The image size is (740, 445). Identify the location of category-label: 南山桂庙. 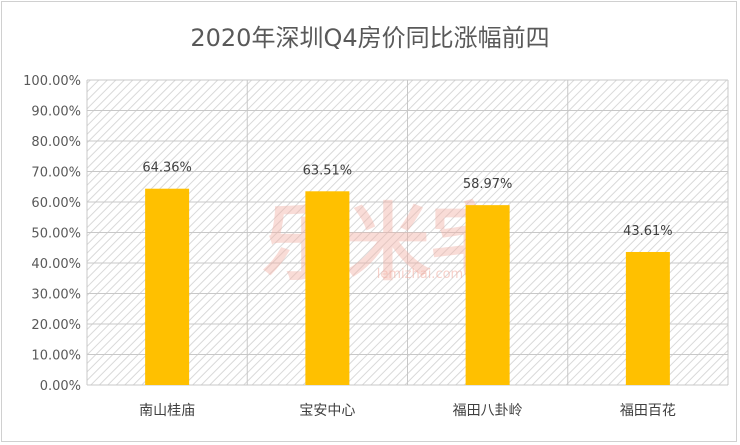
(167, 411).